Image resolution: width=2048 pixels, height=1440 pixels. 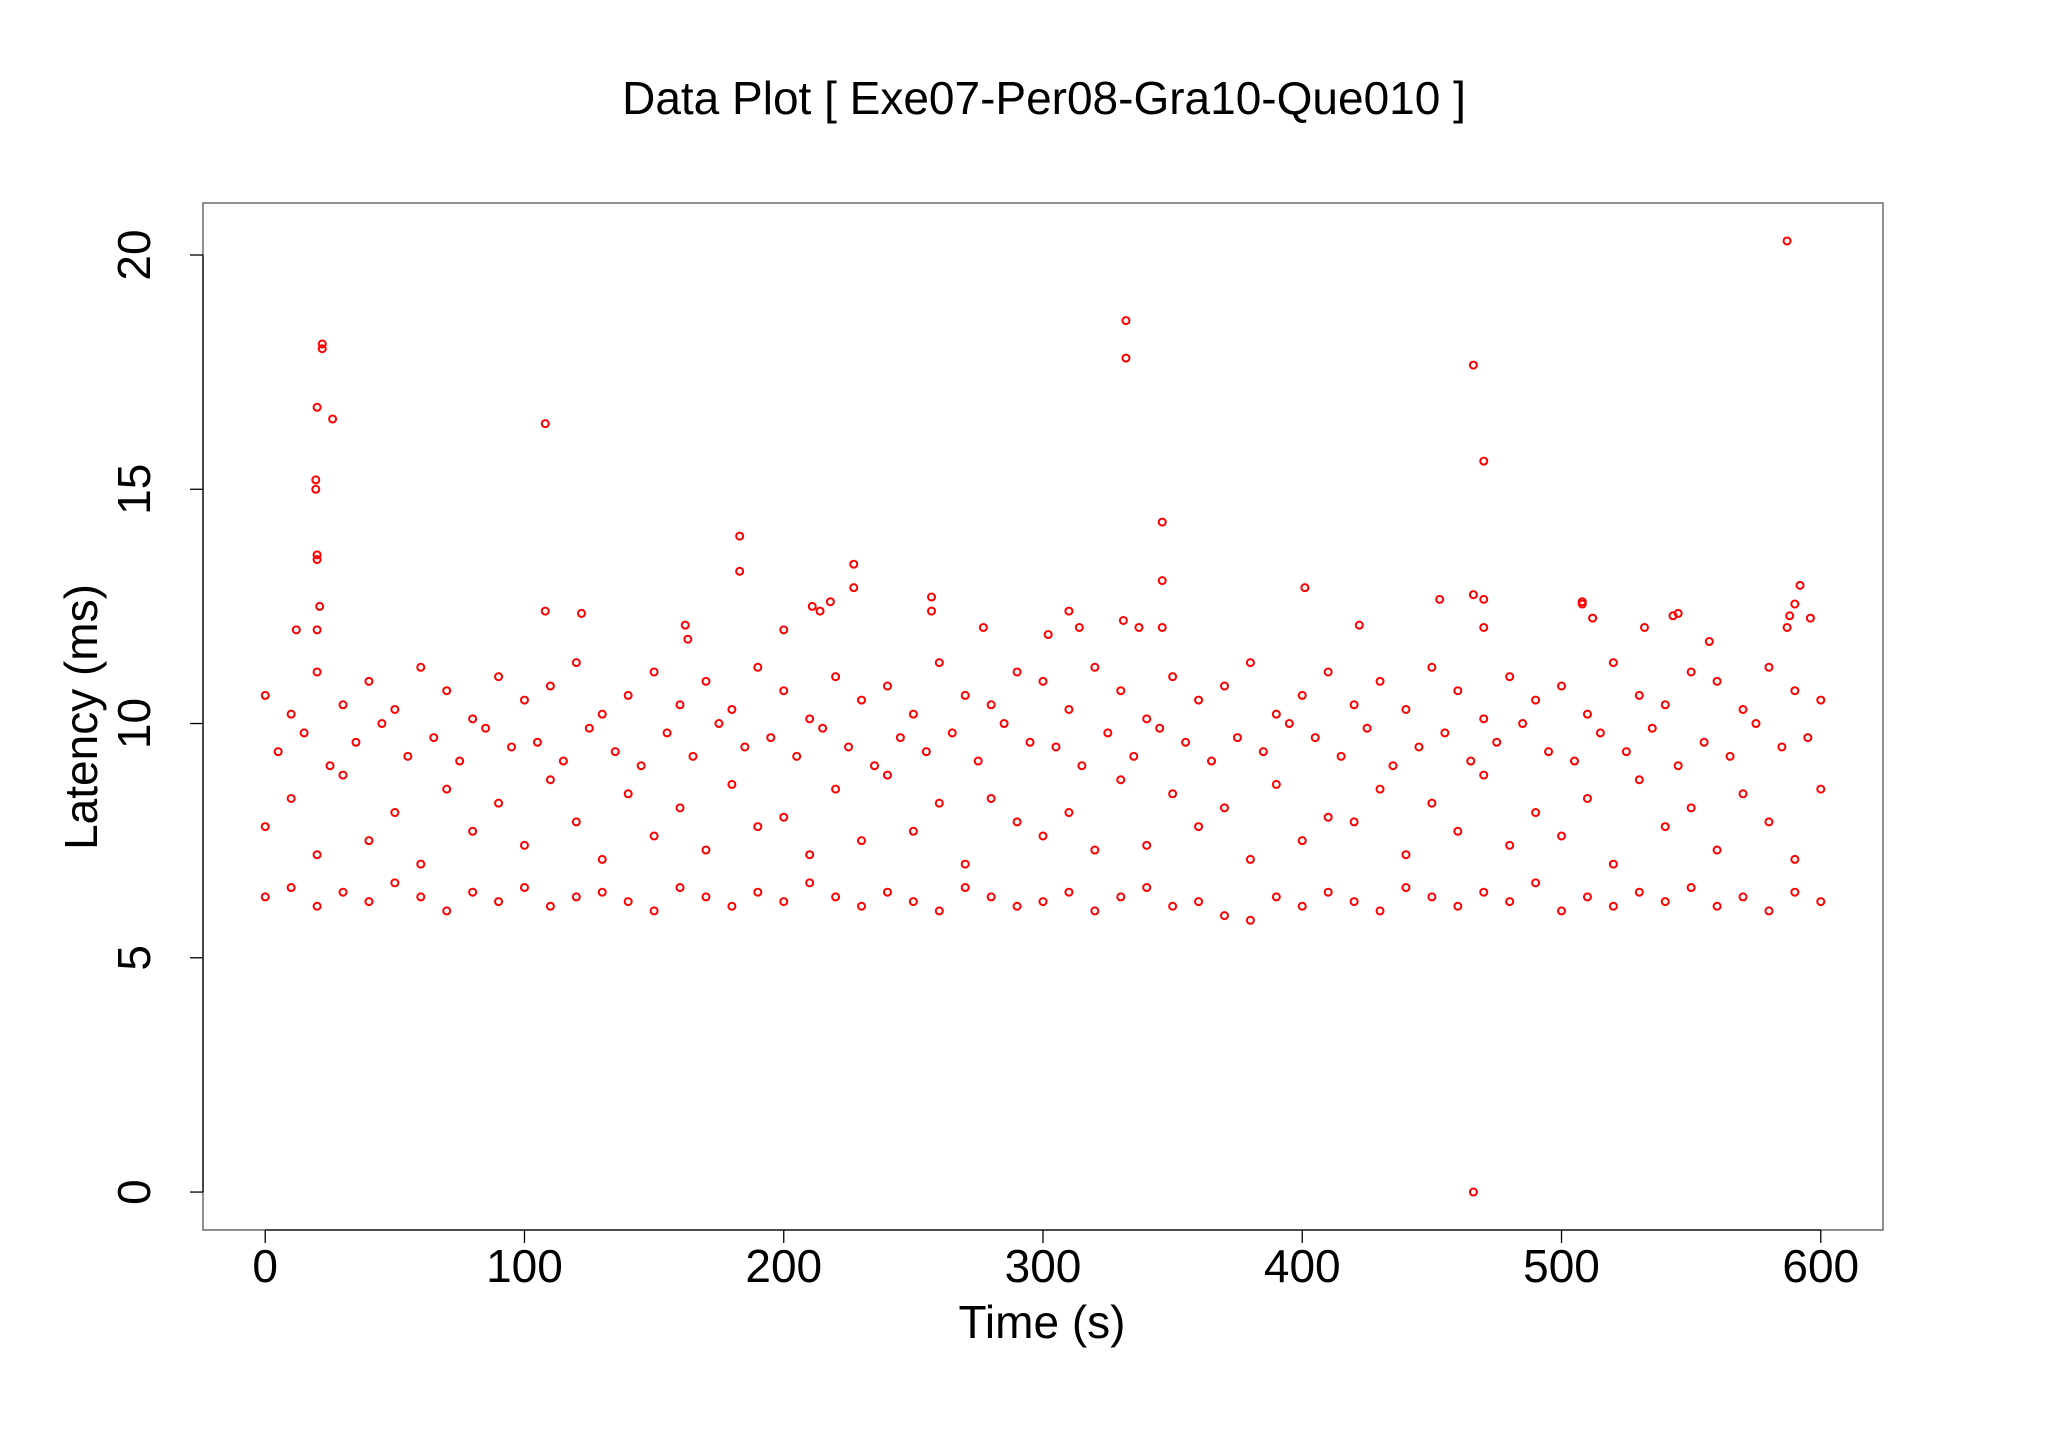 What do you see at coordinates (134, 254) in the screenshot?
I see `y-tick-label: 20` at bounding box center [134, 254].